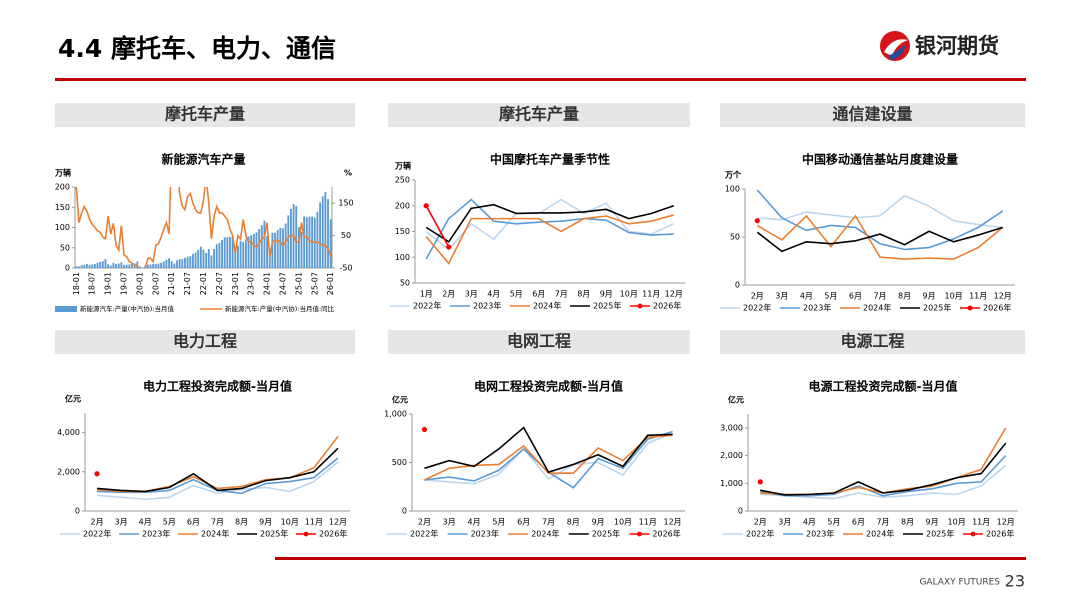 This screenshot has height=608, width=1080. I want to click on y2-tick-label: -50, so click(345, 268).